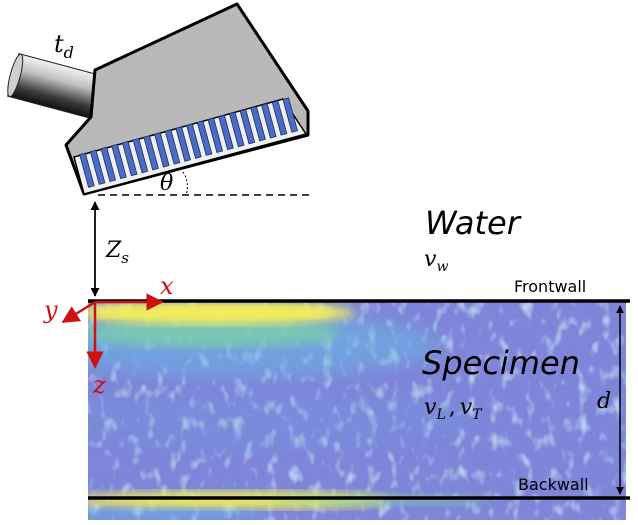 Image resolution: width=638 pixels, height=525 pixels. Describe the element at coordinates (210, 312) in the screenshot. I see `frontwall-echo-core` at that location.